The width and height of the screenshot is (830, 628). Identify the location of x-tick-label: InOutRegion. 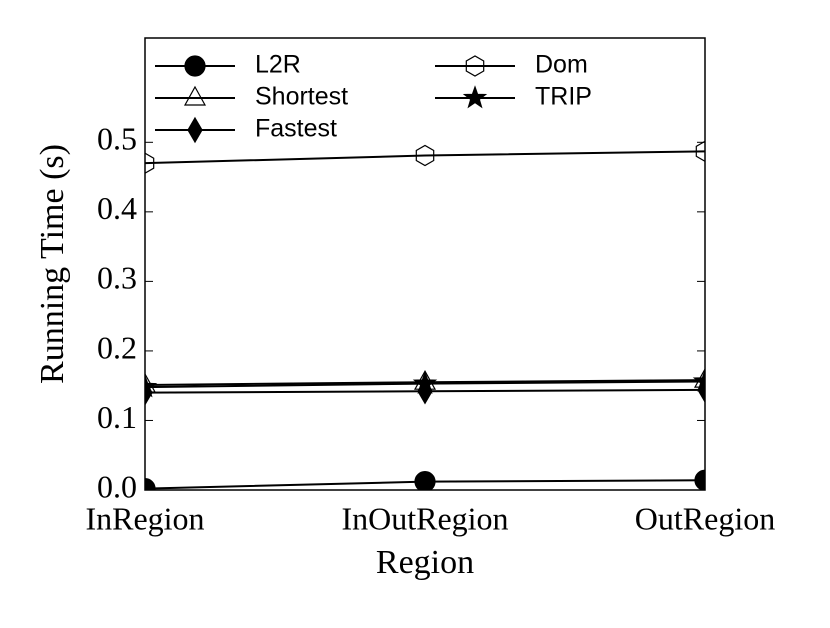
(424, 518).